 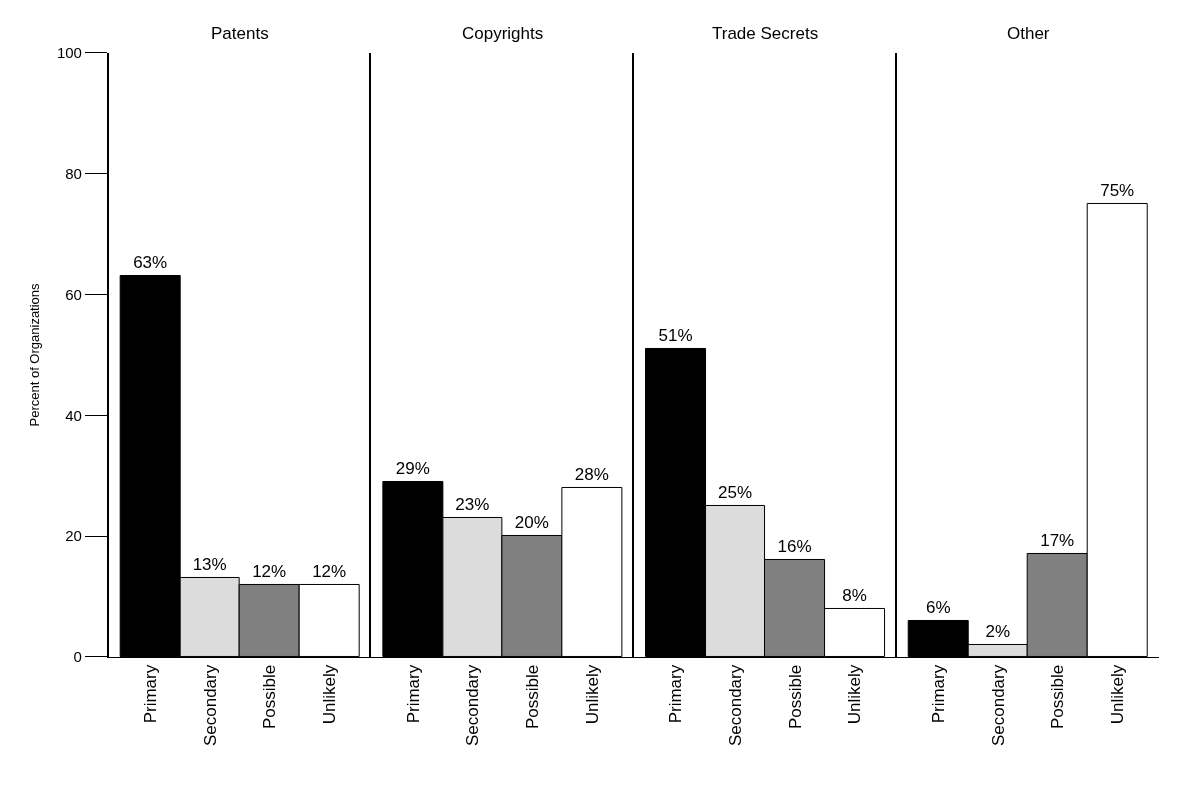 What do you see at coordinates (73, 415) in the screenshot?
I see `y-tick-label: 40` at bounding box center [73, 415].